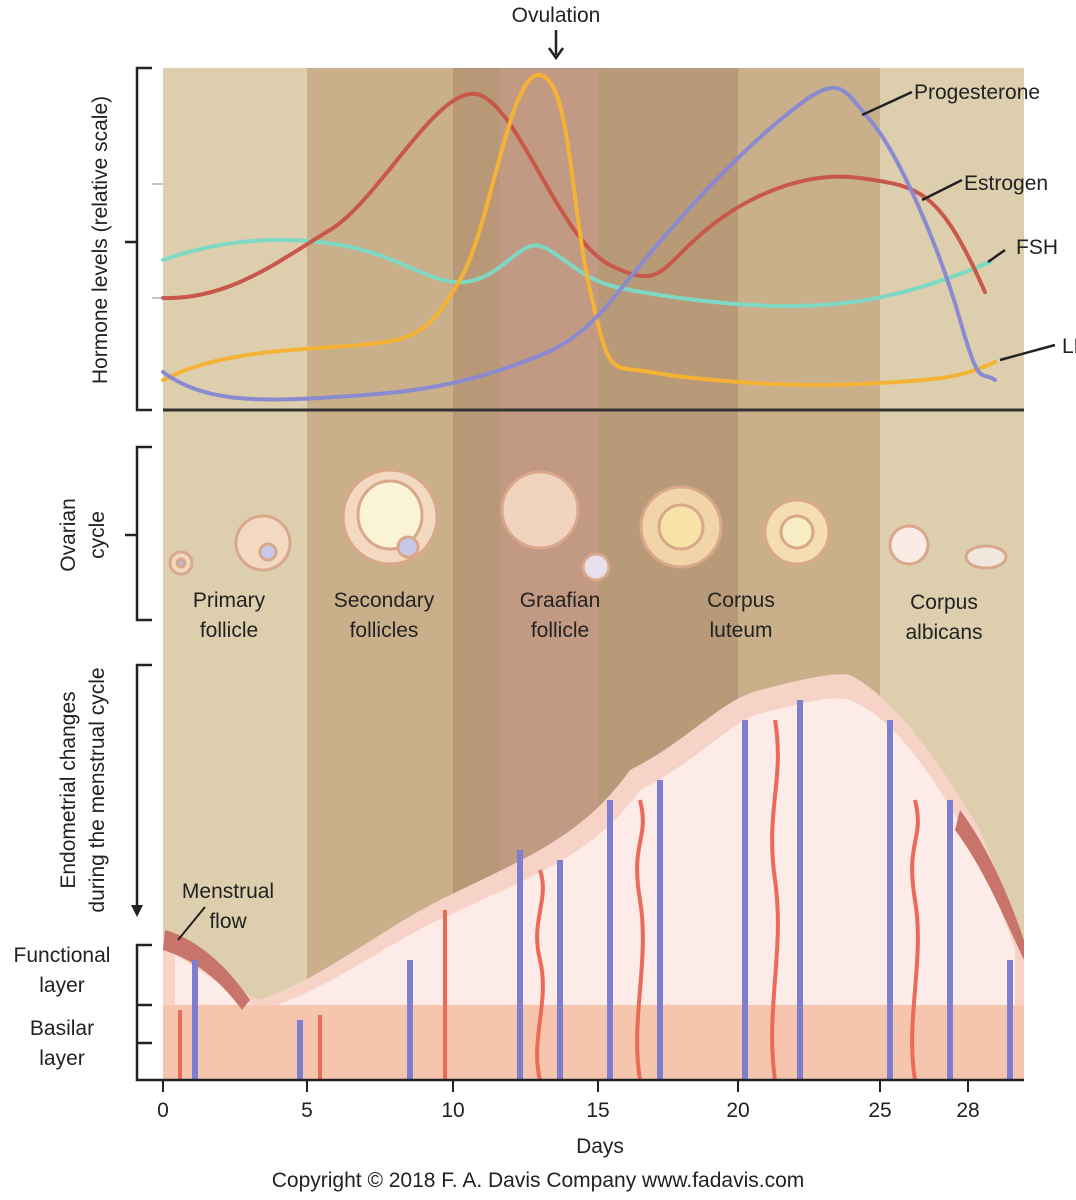 The width and height of the screenshot is (1076, 1200). Describe the element at coordinates (943, 632) in the screenshot. I see `stage-label: albicans` at that location.